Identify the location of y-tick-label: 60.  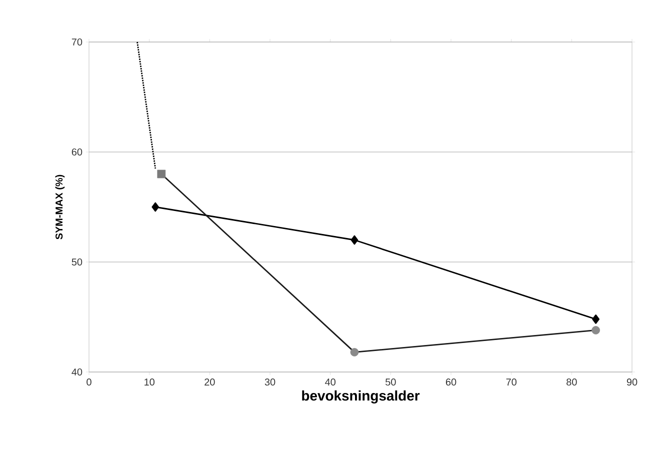
(77, 152).